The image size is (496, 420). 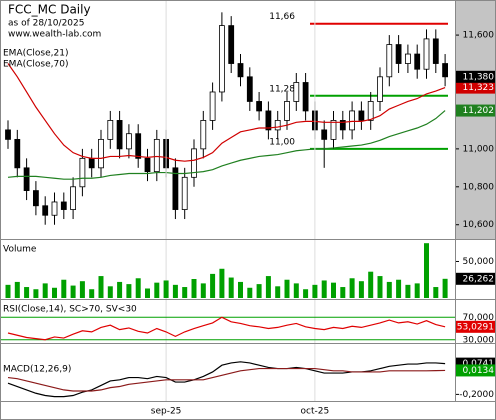 I want to click on x-tick-label: sep-25, so click(x=166, y=412).